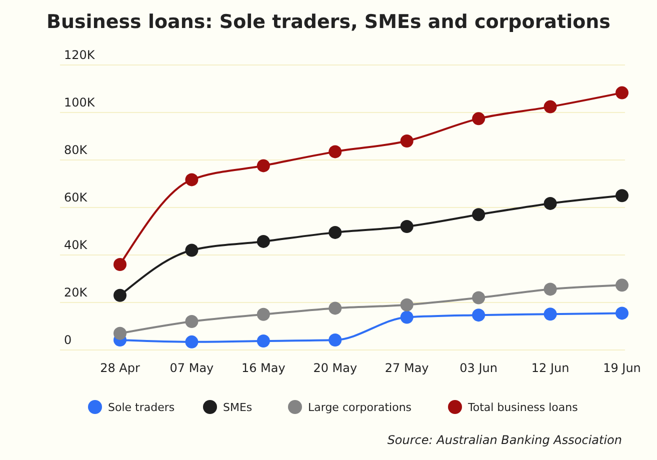  I want to click on y-tick-label: 60K, so click(76, 197).